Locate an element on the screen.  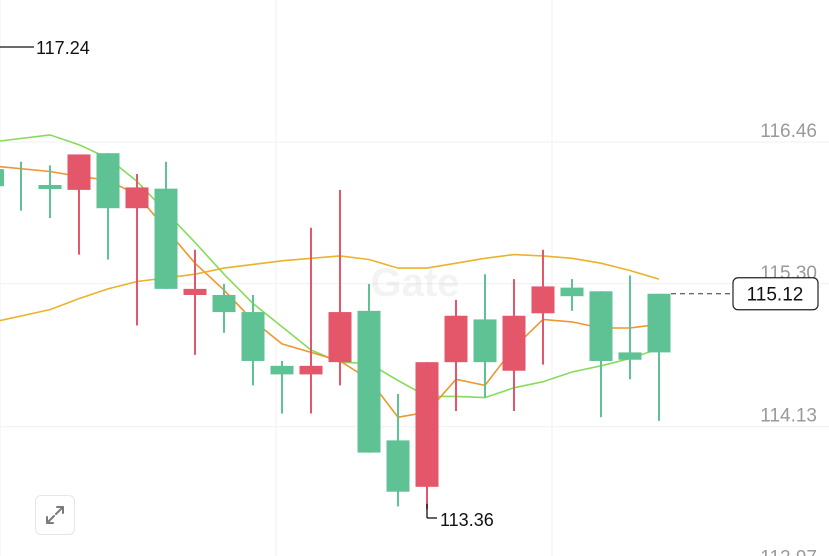
expand-button is located at coordinates (55, 515).